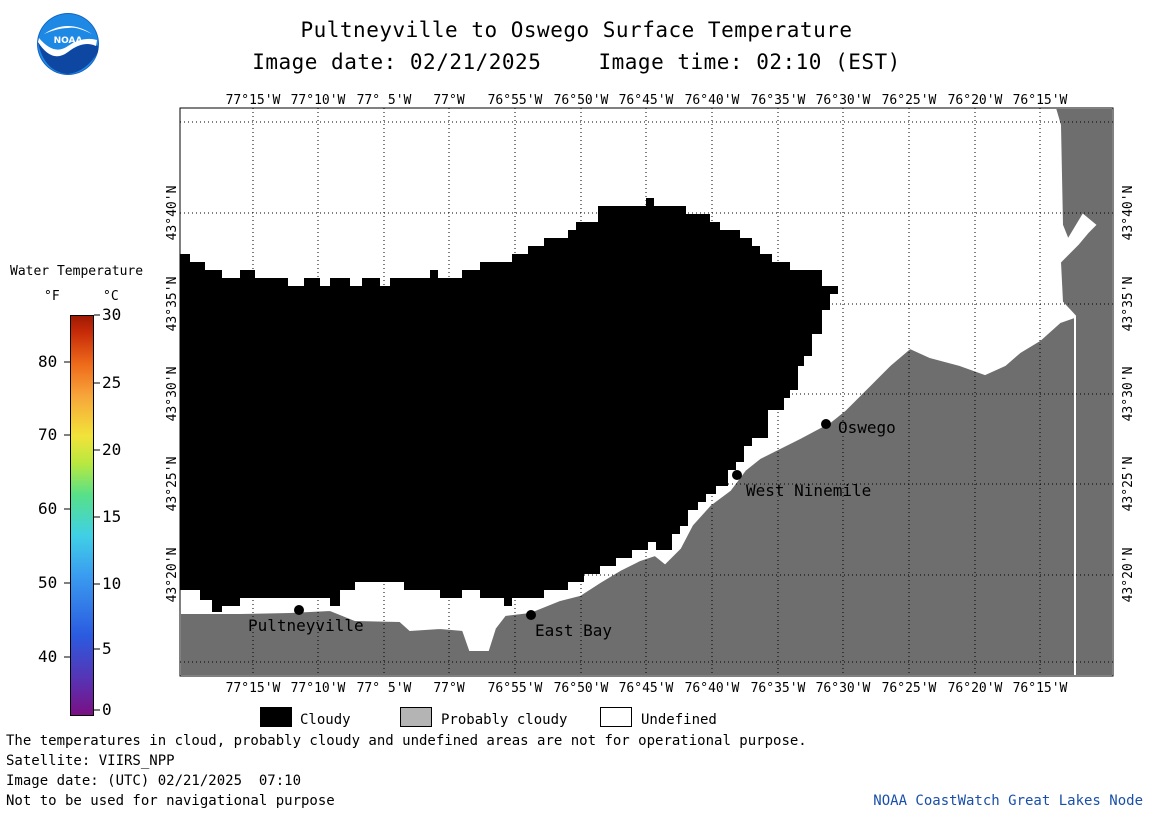 The width and height of the screenshot is (1153, 817). Describe the element at coordinates (47, 361) in the screenshot. I see `f-tick-80: 80` at that location.